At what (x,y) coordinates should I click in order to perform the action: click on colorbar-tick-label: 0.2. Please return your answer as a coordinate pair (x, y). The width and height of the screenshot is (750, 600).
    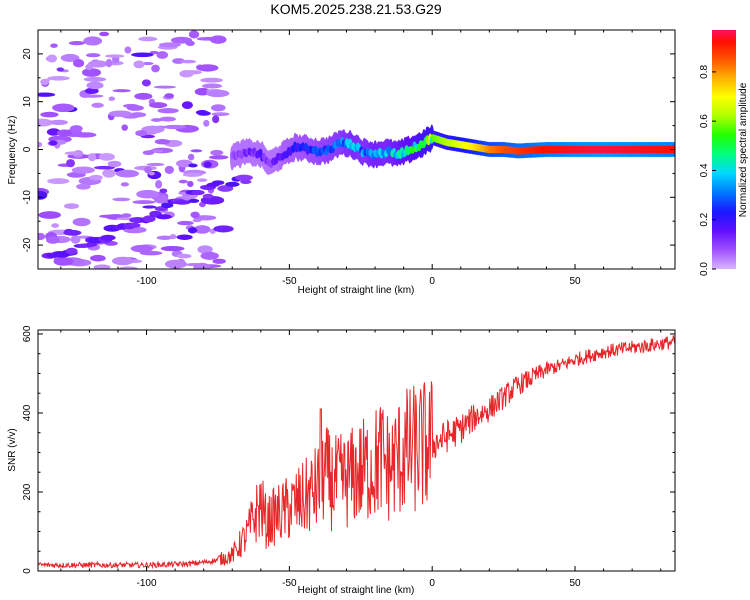
    Looking at the image, I should click on (704, 219).